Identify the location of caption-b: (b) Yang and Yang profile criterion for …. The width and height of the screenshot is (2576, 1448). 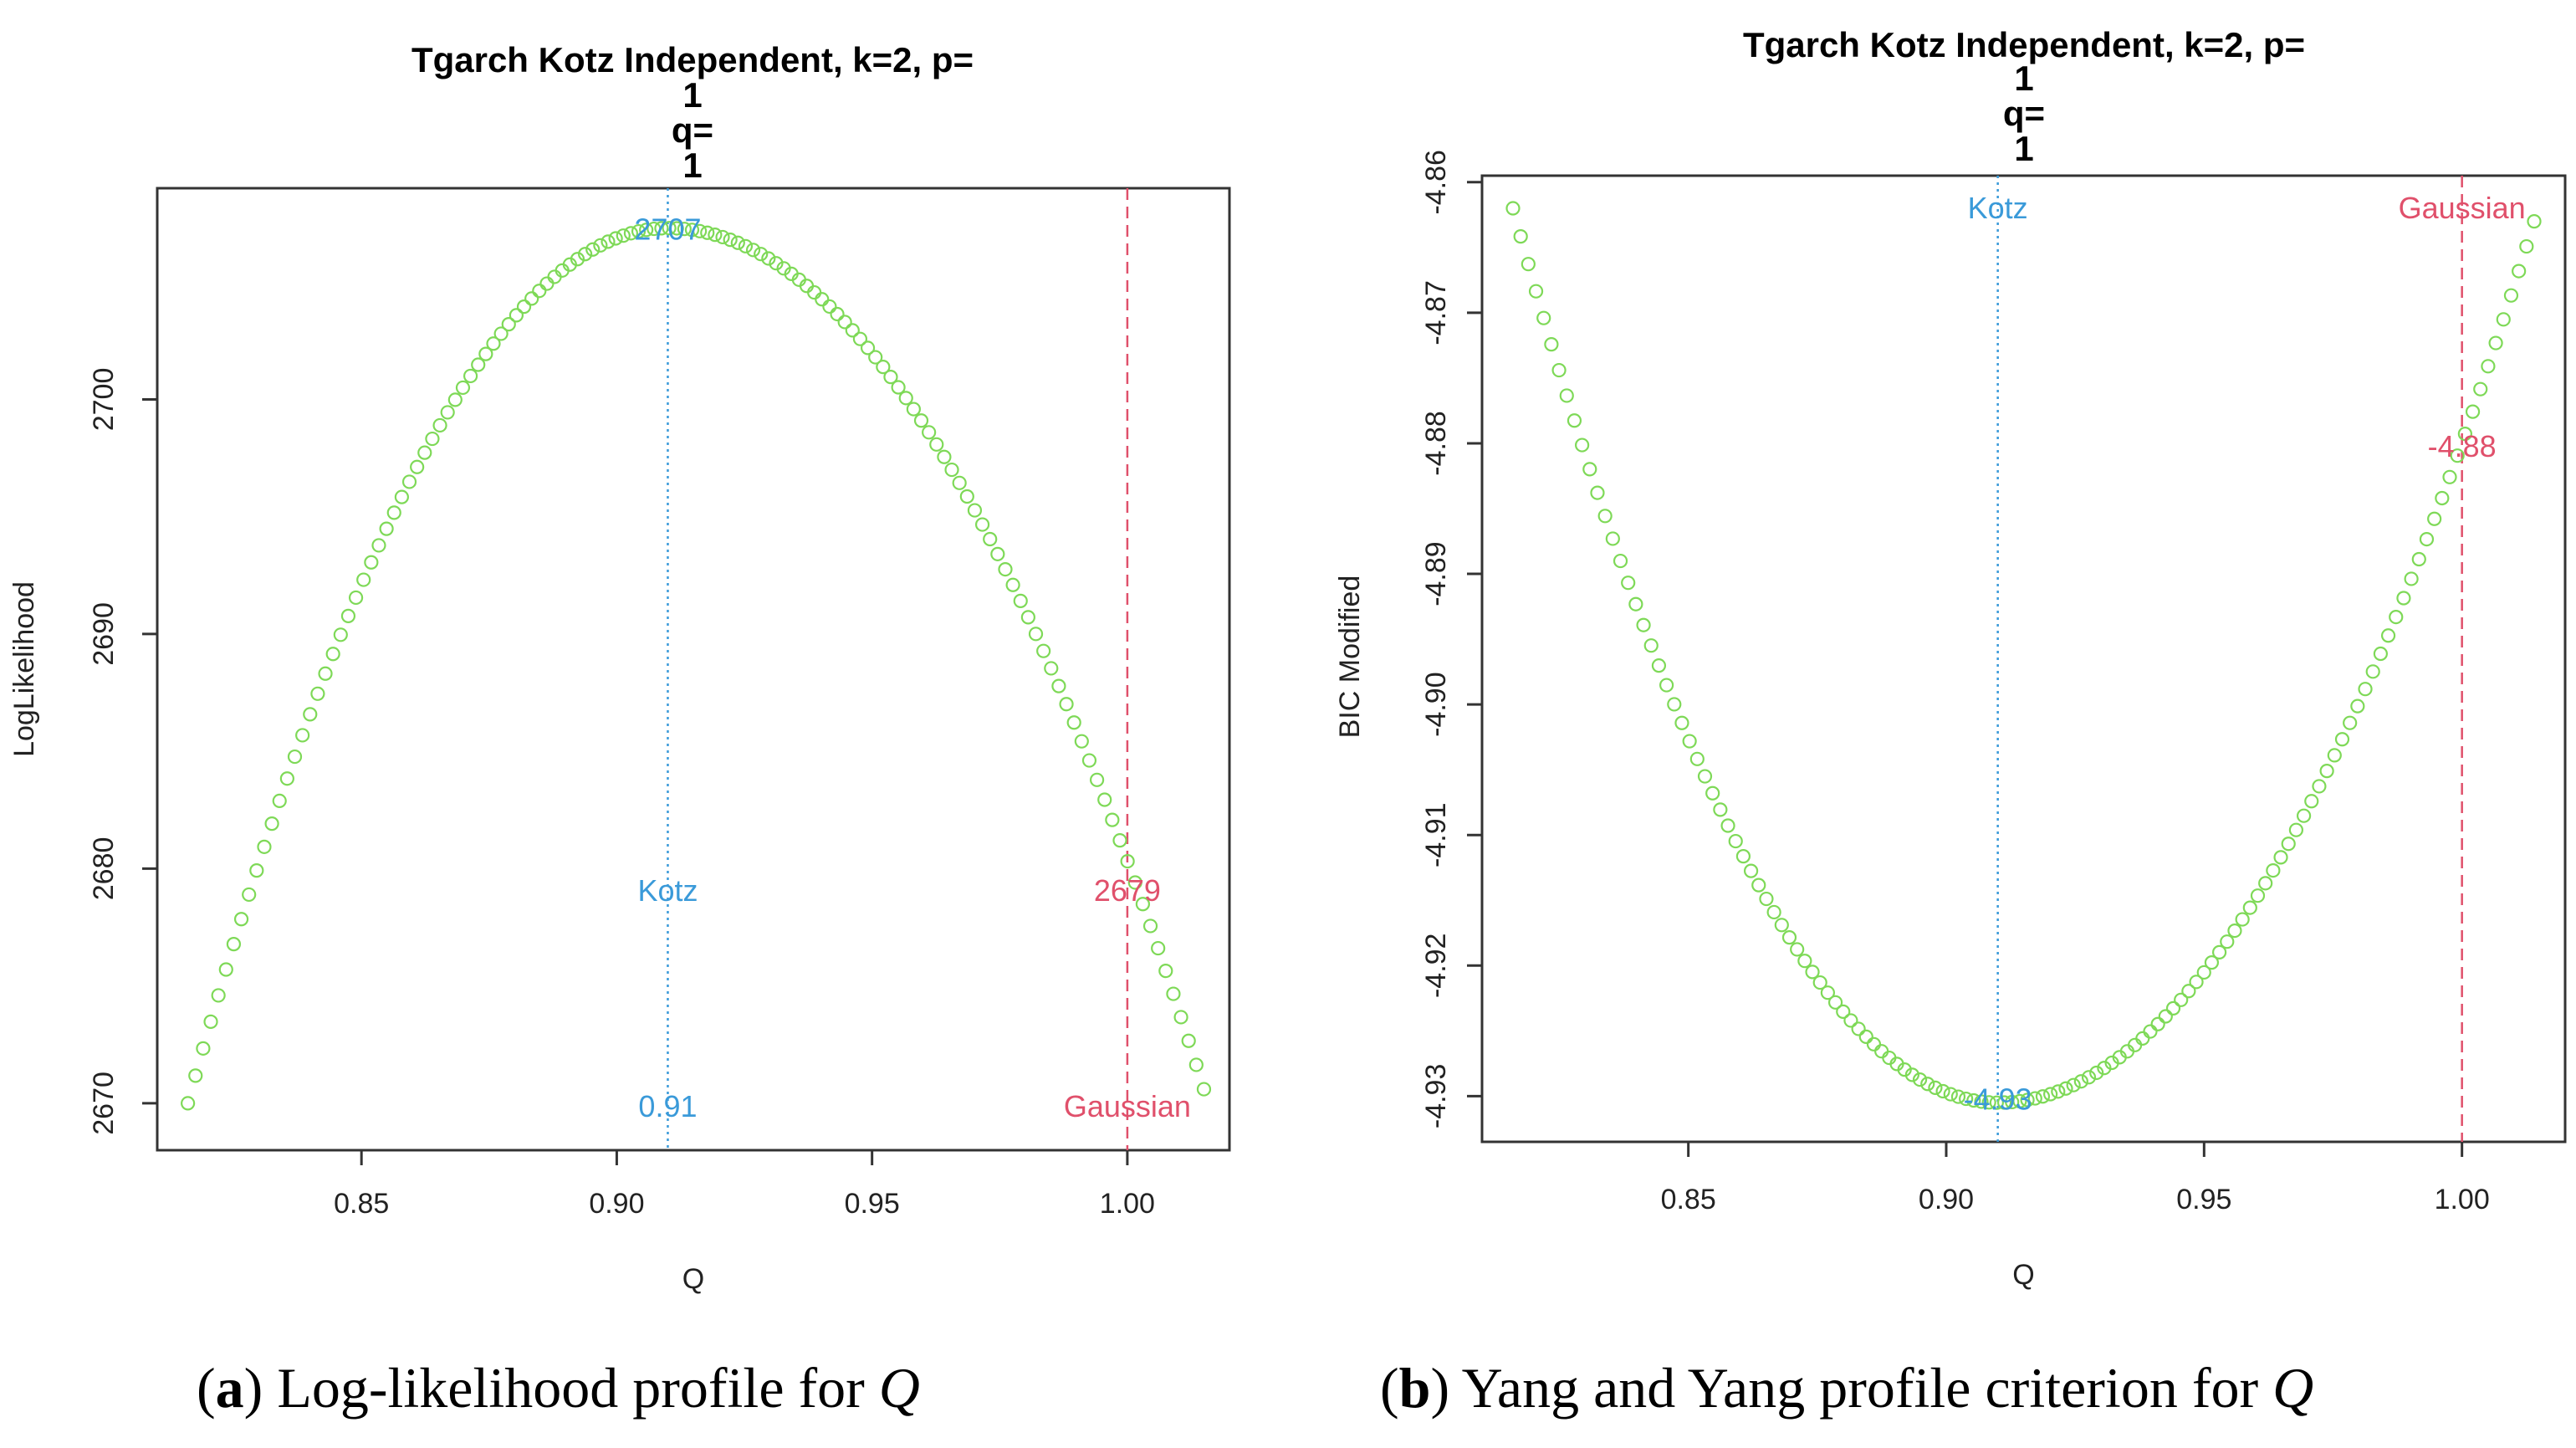
(1847, 1388).